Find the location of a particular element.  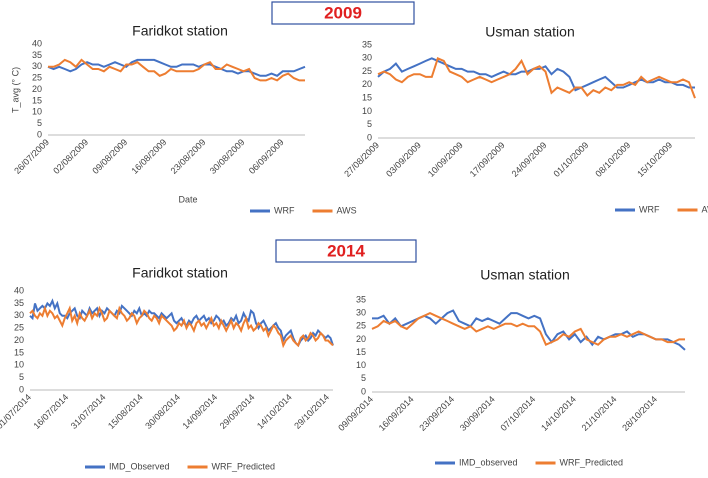

x-tick-label: 24/09/2009 is located at coordinates (529, 159).